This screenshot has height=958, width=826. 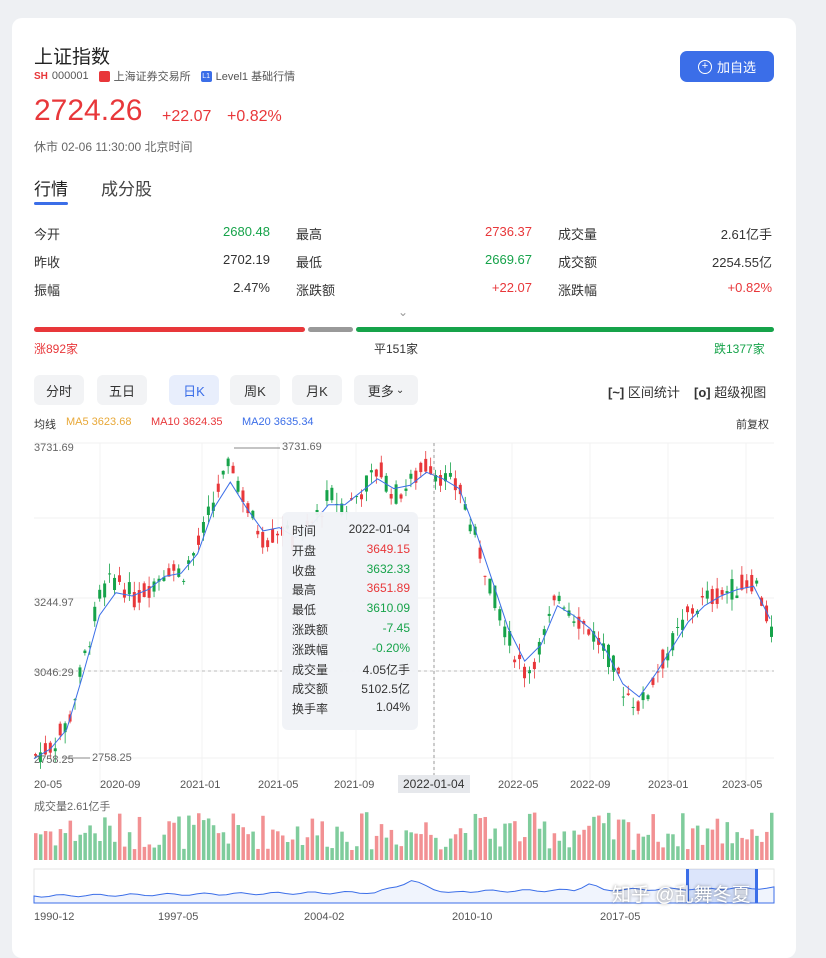 I want to click on x-tick-label: 2021-09, so click(x=354, y=785).